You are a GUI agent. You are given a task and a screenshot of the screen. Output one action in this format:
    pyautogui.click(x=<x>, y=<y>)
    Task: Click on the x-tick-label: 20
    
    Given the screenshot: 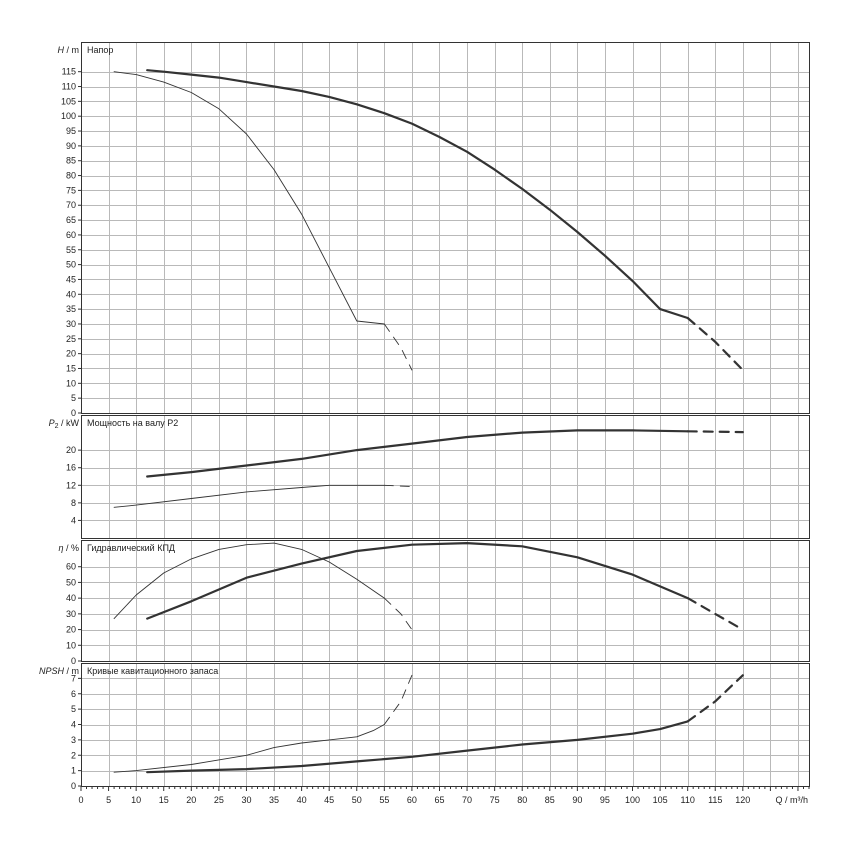 What is the action you would take?
    pyautogui.click(x=191, y=800)
    